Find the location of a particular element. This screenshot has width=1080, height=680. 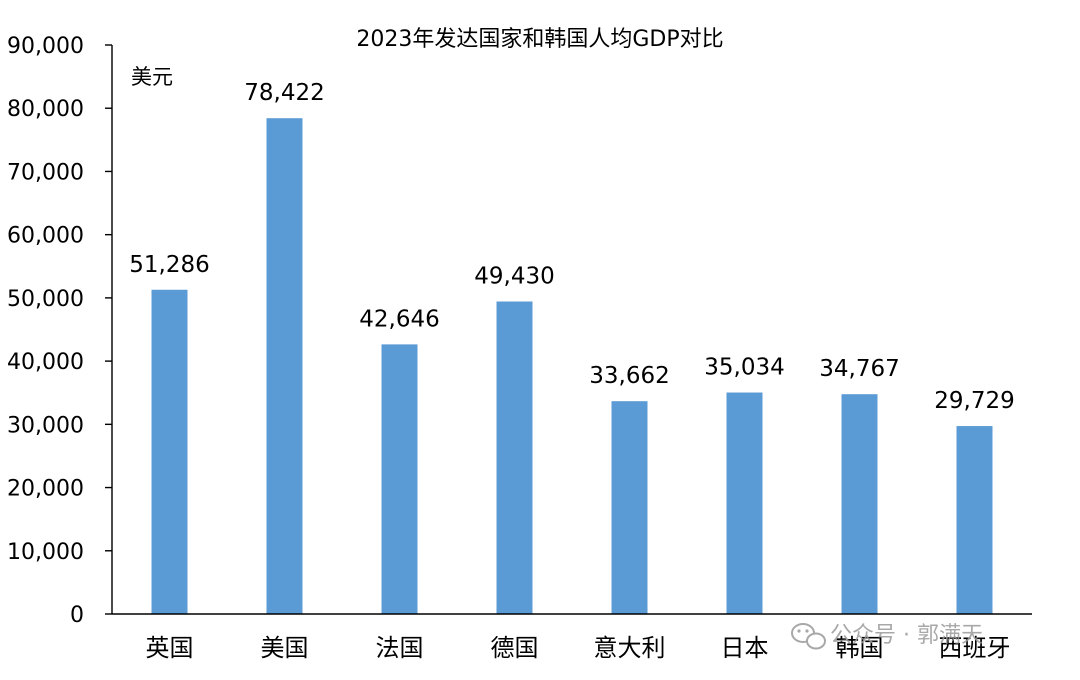

watermark-text: 公众号 · 郭满天 is located at coordinates (906, 635).